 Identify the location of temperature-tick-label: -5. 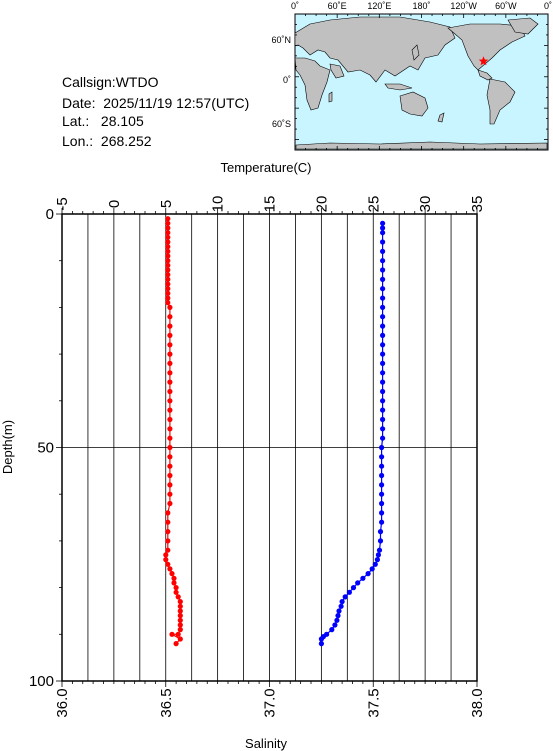
(62, 203).